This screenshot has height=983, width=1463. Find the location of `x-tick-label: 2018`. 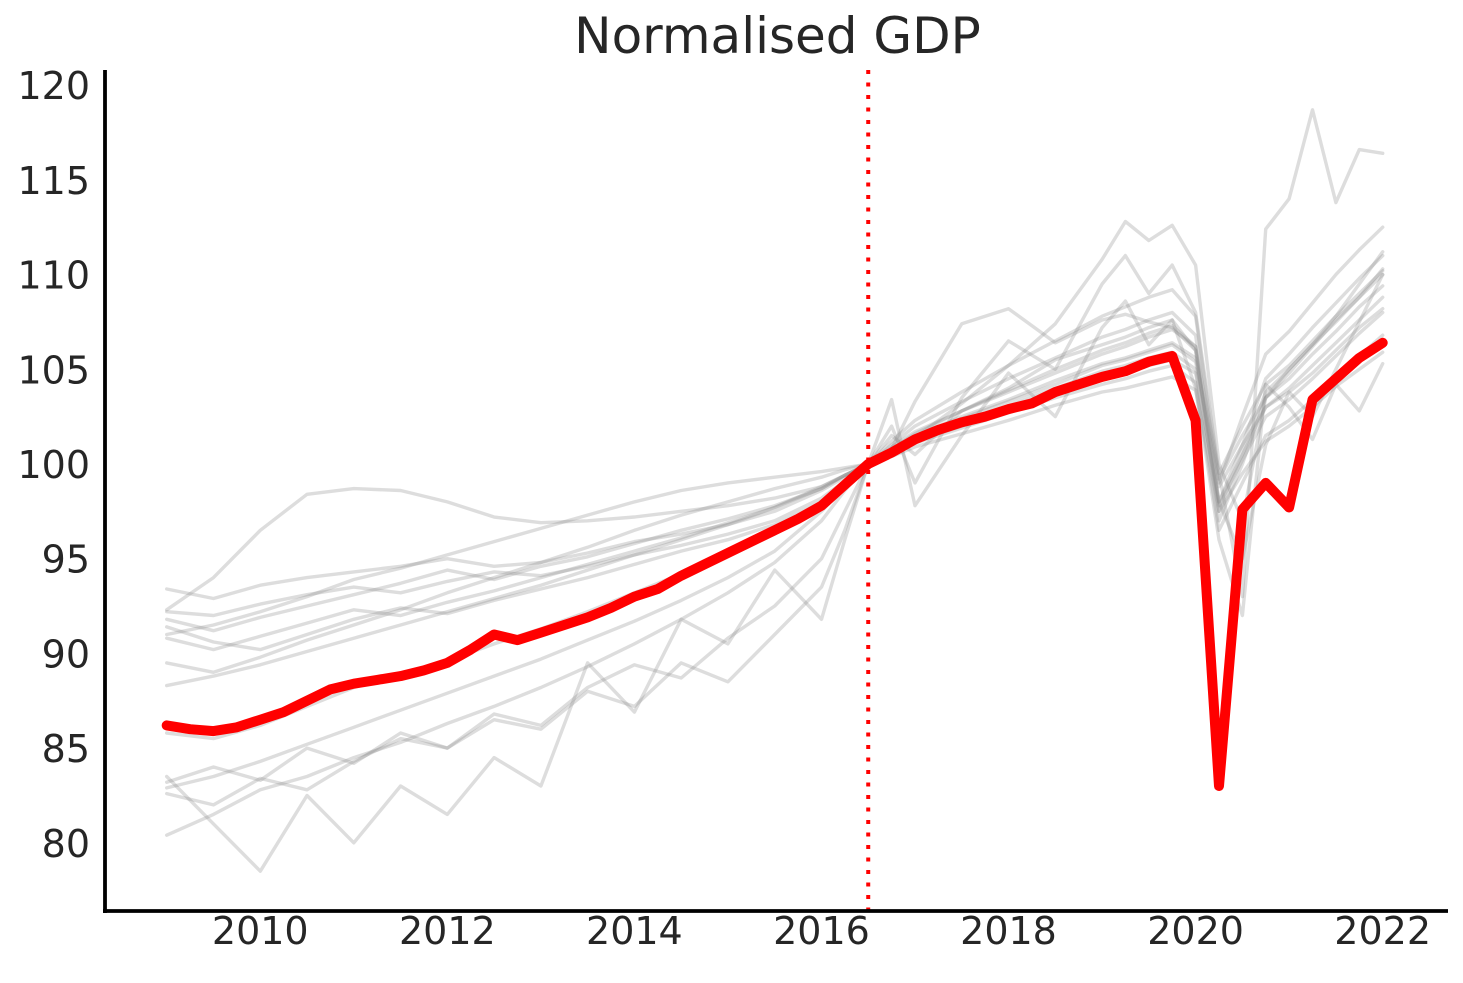

x-tick-label: 2018 is located at coordinates (1008, 931).